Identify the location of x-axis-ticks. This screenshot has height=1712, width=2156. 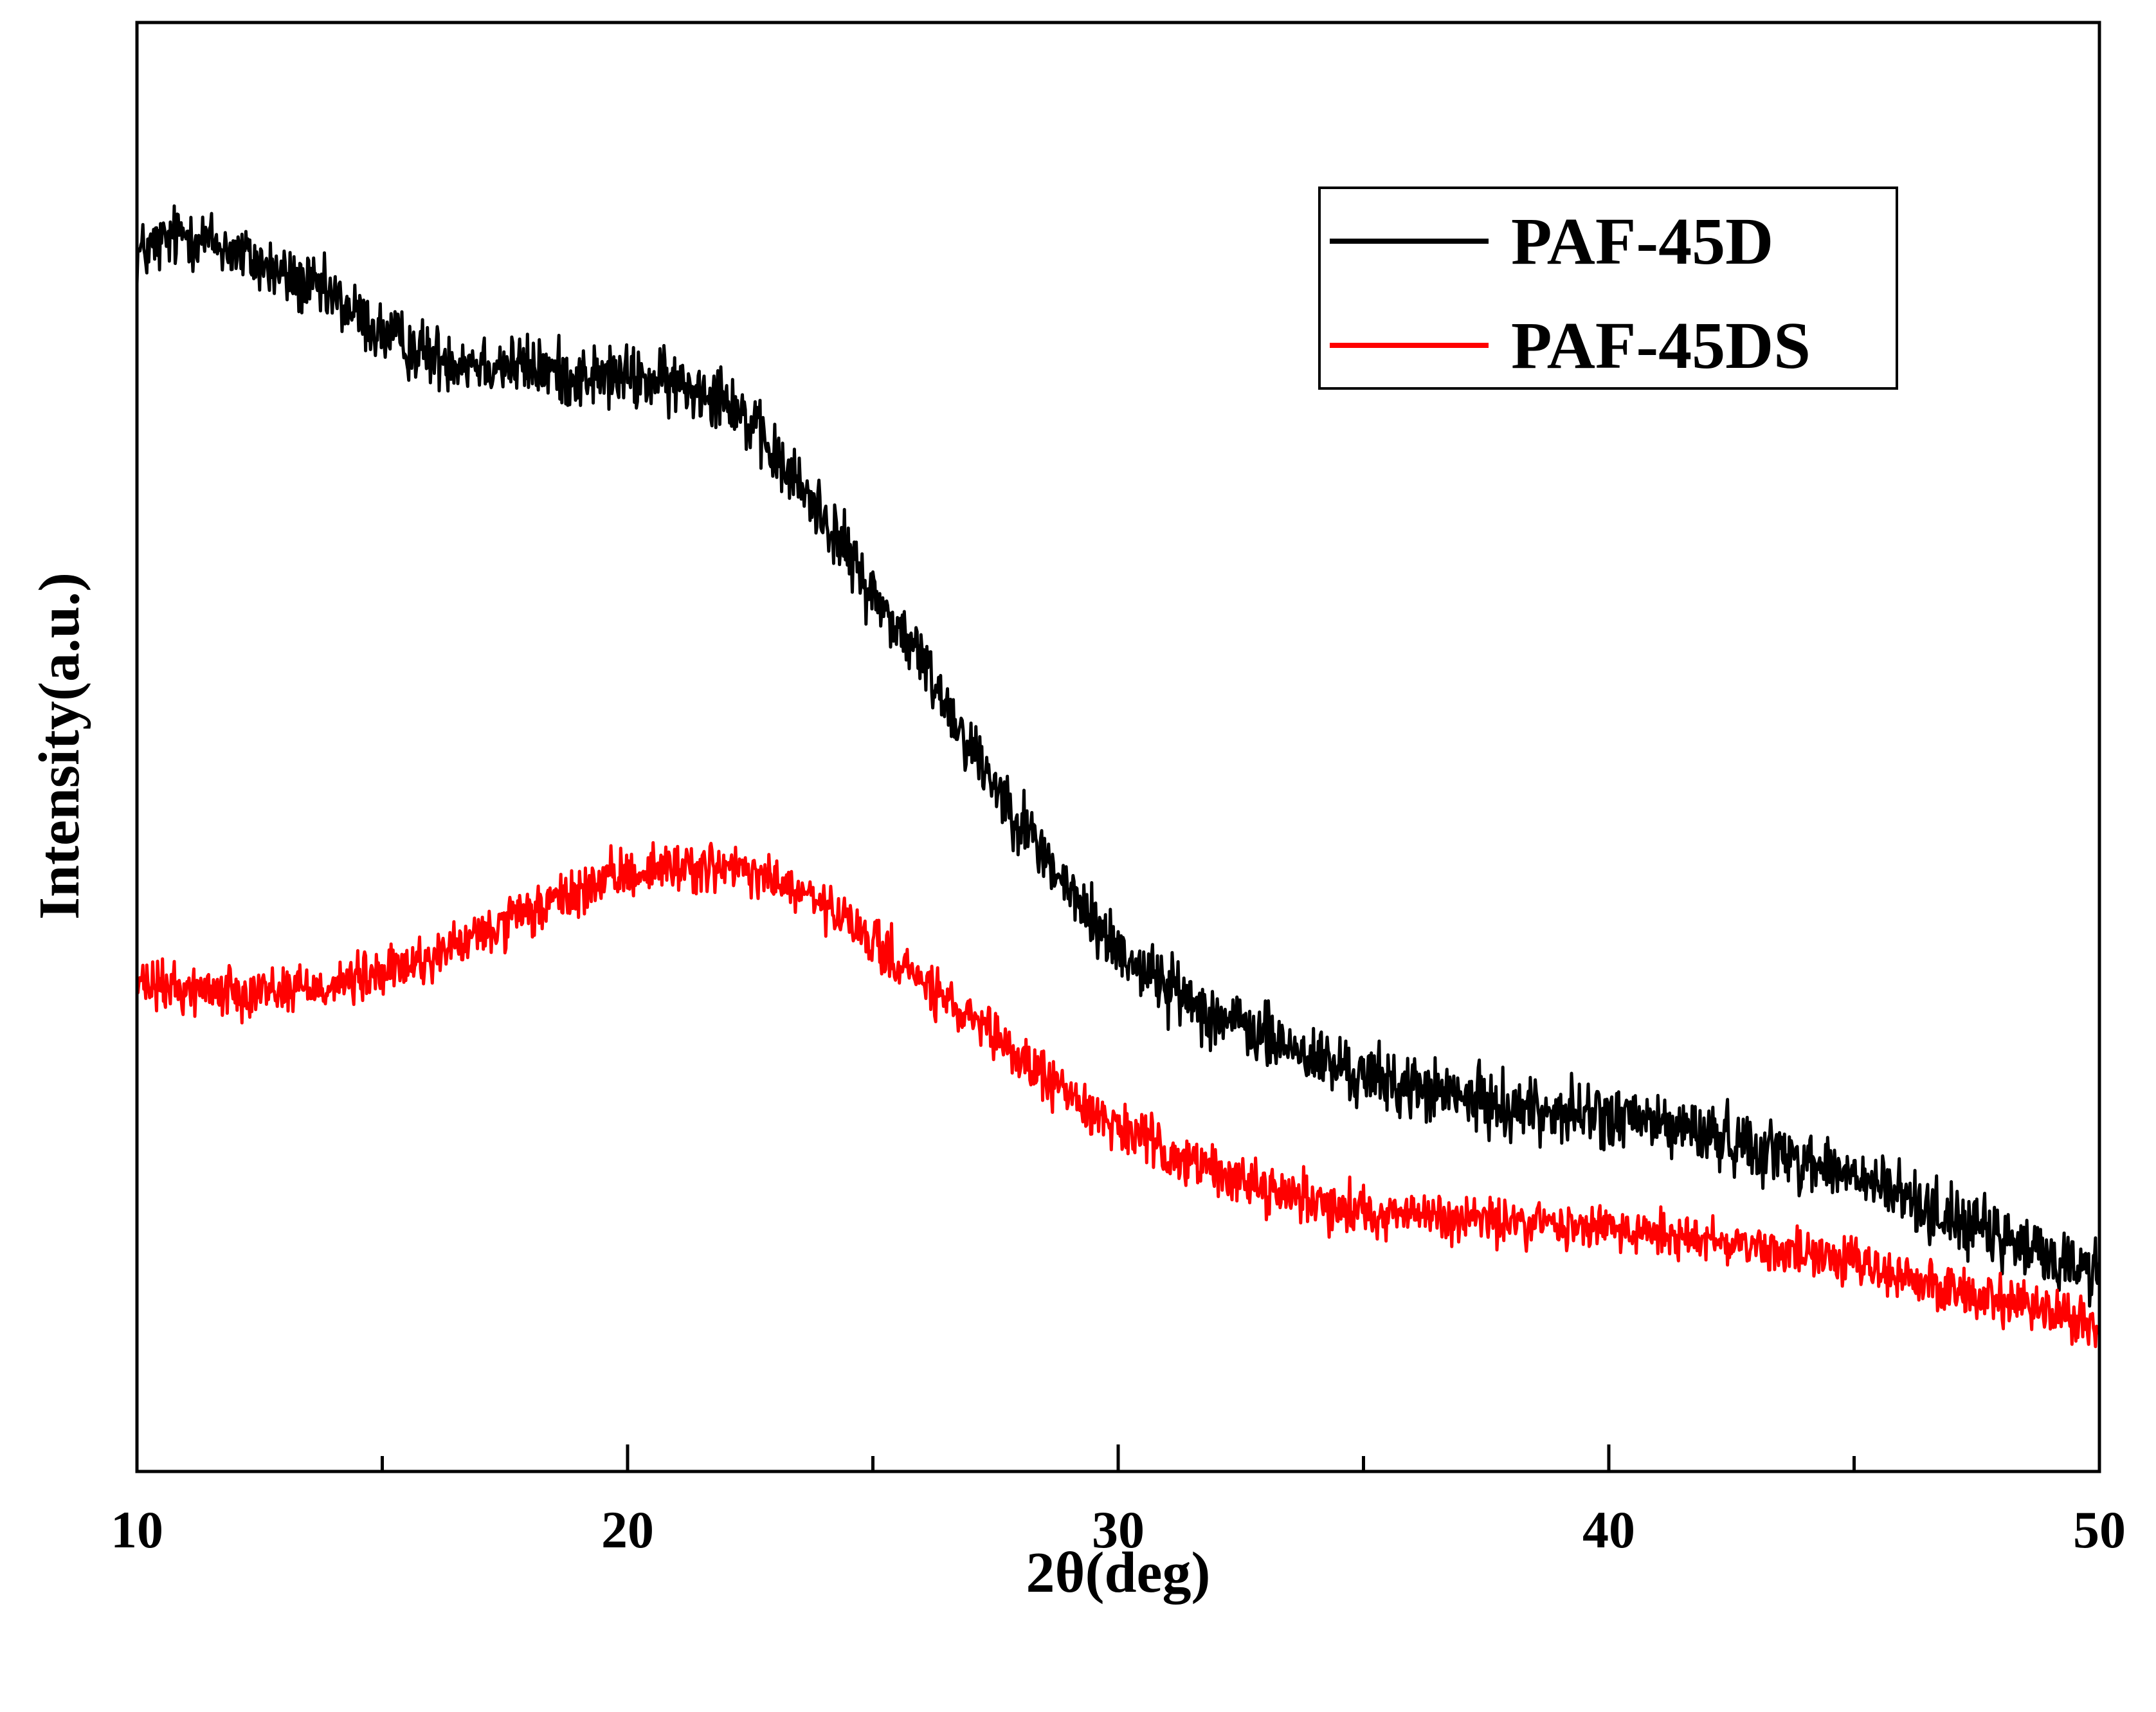
(1118, 1457).